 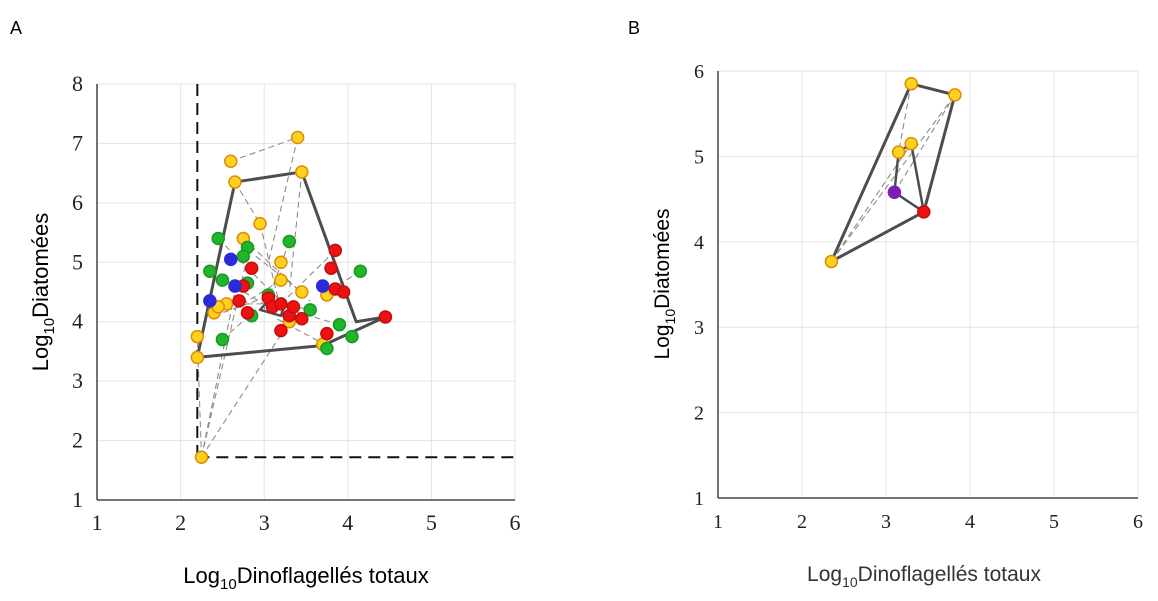 What do you see at coordinates (77, 261) in the screenshot?
I see `a-y-tick-label: 5` at bounding box center [77, 261].